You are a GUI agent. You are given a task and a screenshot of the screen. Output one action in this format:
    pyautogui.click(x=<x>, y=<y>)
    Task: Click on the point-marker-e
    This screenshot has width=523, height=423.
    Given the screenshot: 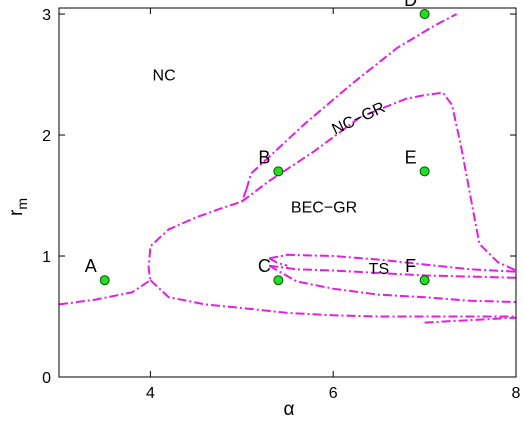 What is the action you would take?
    pyautogui.click(x=424, y=171)
    